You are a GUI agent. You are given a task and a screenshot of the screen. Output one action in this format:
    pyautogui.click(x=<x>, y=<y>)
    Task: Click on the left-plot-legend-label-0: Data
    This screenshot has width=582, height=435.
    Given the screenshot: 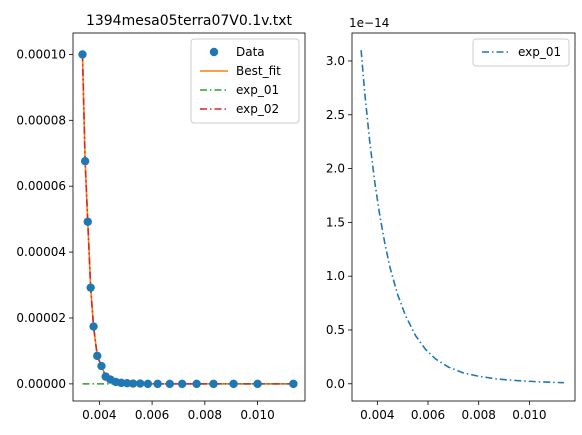 What is the action you would take?
    pyautogui.click(x=250, y=52)
    